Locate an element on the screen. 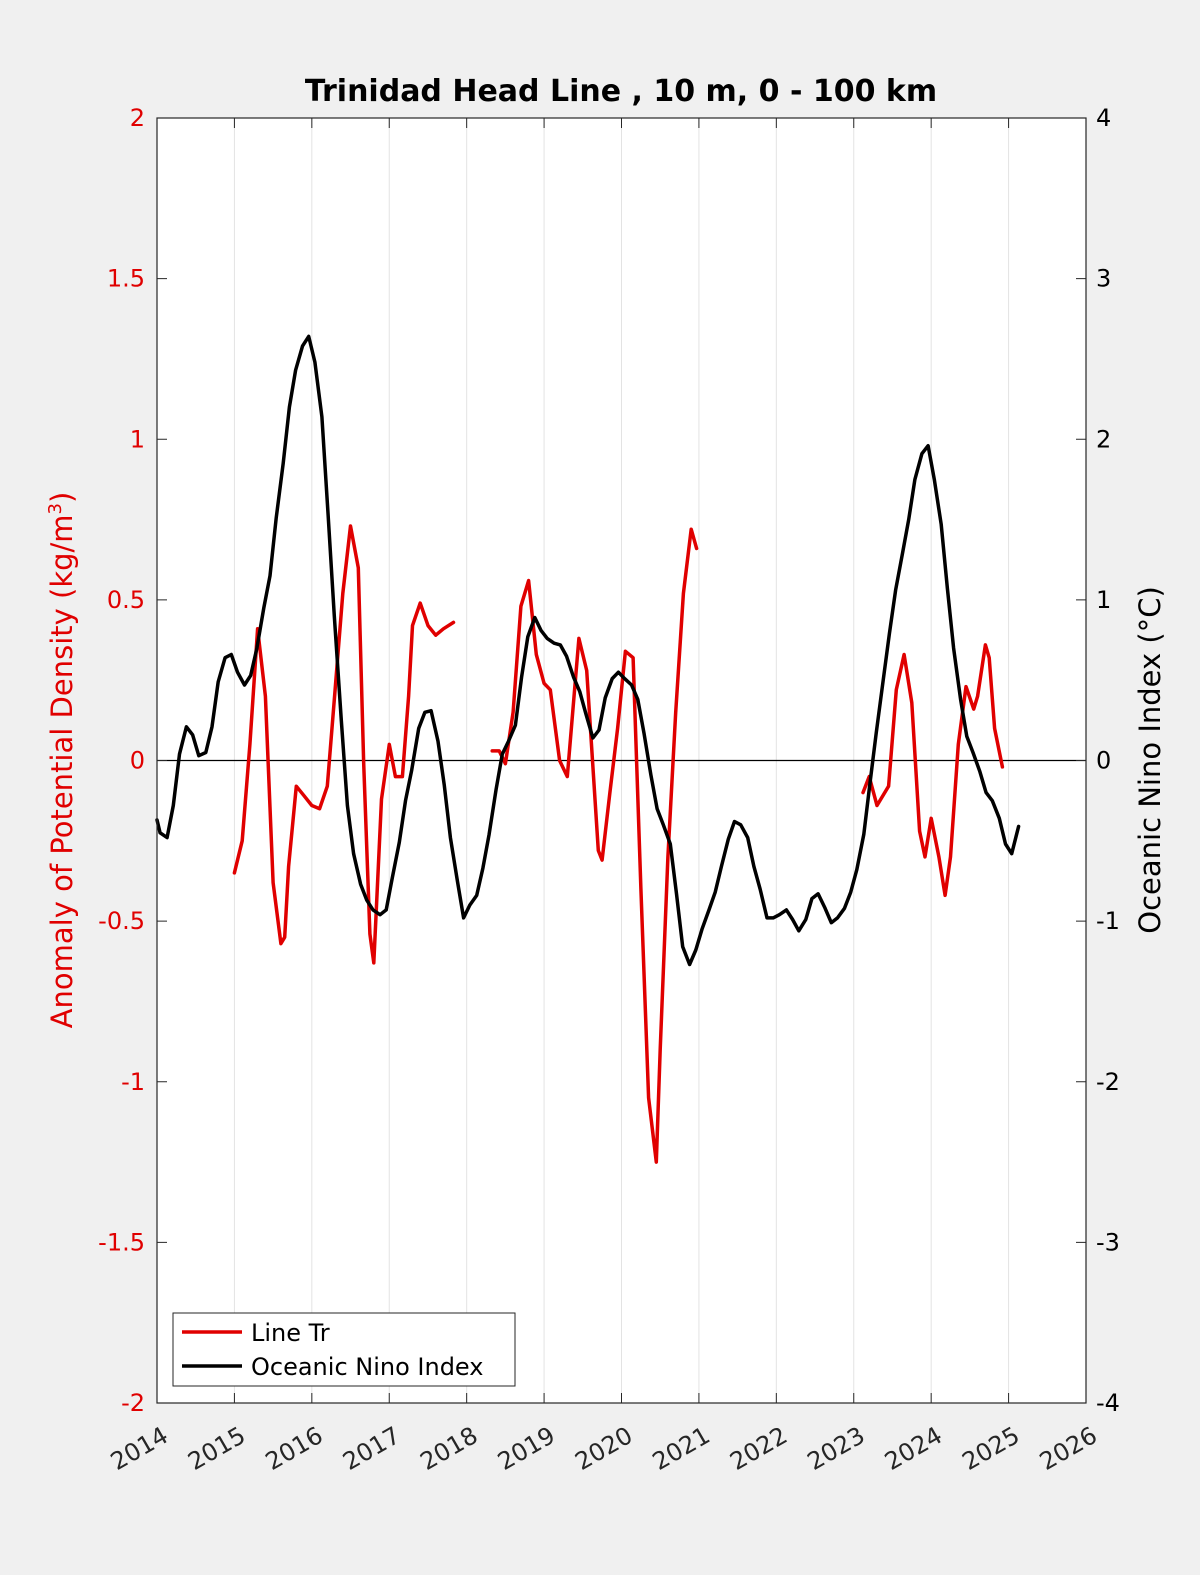 Image resolution: width=1200 pixels, height=1575 pixels. y-left-tick-label: -2 is located at coordinates (133, 1403).